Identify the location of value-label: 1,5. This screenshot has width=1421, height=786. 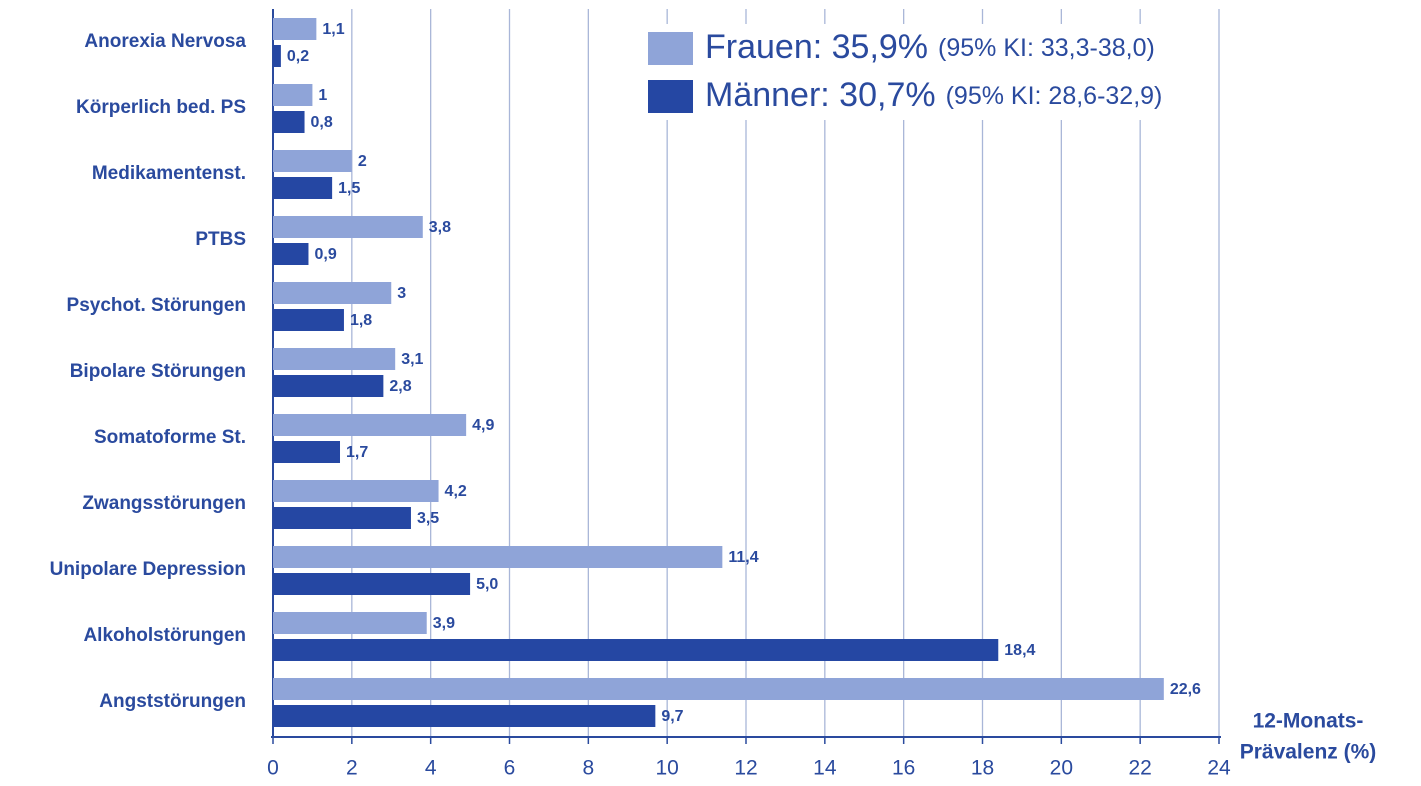
(349, 188).